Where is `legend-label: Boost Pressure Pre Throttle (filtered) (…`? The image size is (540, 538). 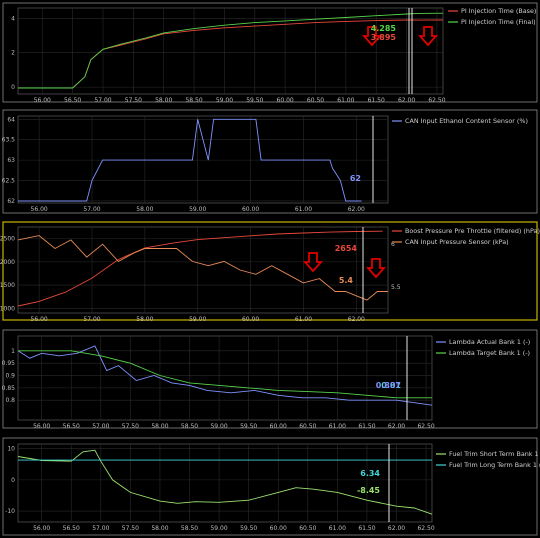
legend-label: Boost Pressure Pre Throttle (filtered) (… is located at coordinates (472, 231).